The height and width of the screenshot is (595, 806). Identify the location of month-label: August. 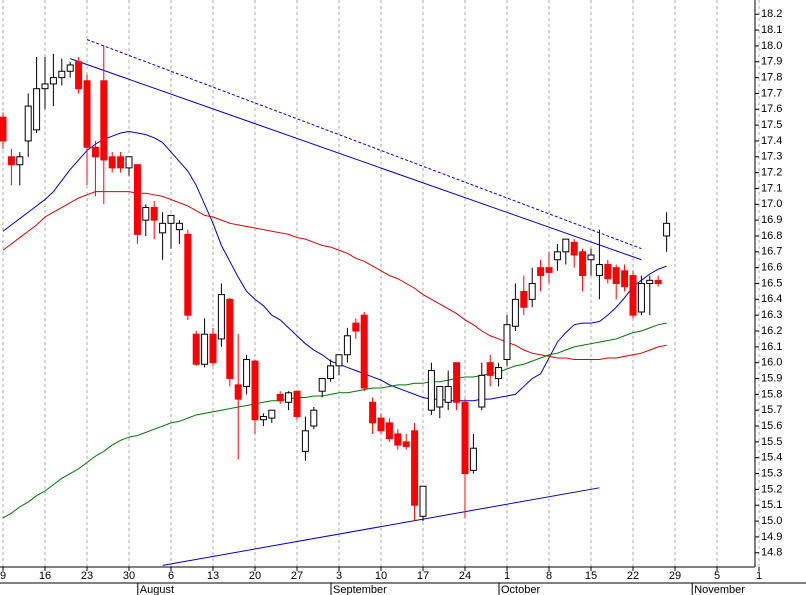
(157, 589).